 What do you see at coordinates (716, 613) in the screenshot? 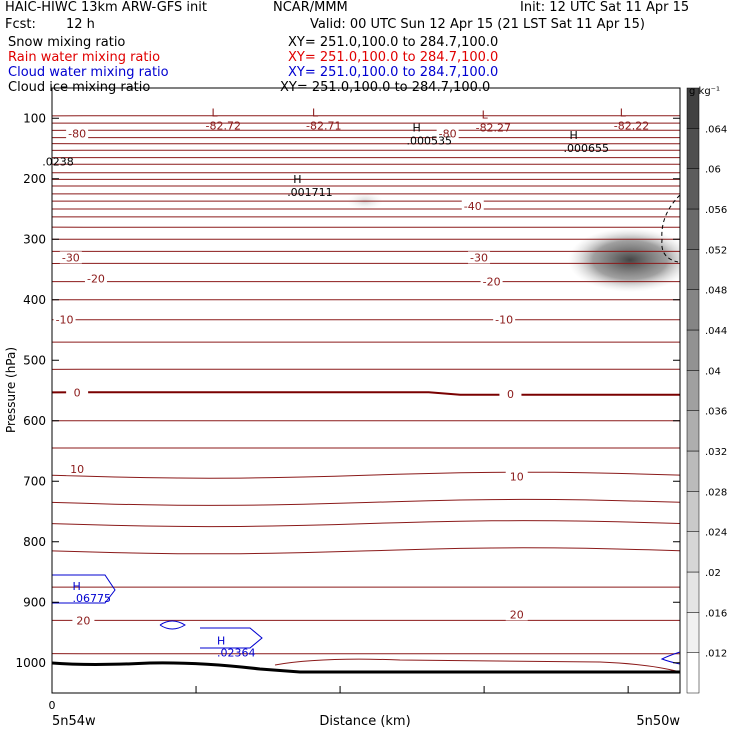
I see `colorbar-tick-label: .016` at bounding box center [716, 613].